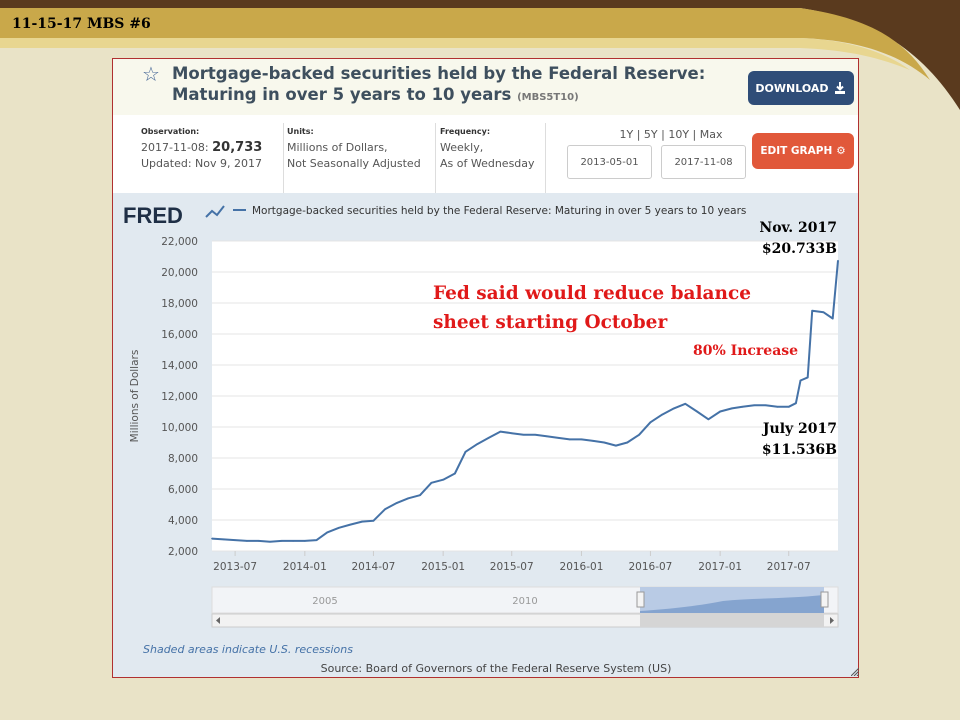 This screenshot has height=720, width=960. I want to click on annotation-nov-line2: $20.733B, so click(799, 249).